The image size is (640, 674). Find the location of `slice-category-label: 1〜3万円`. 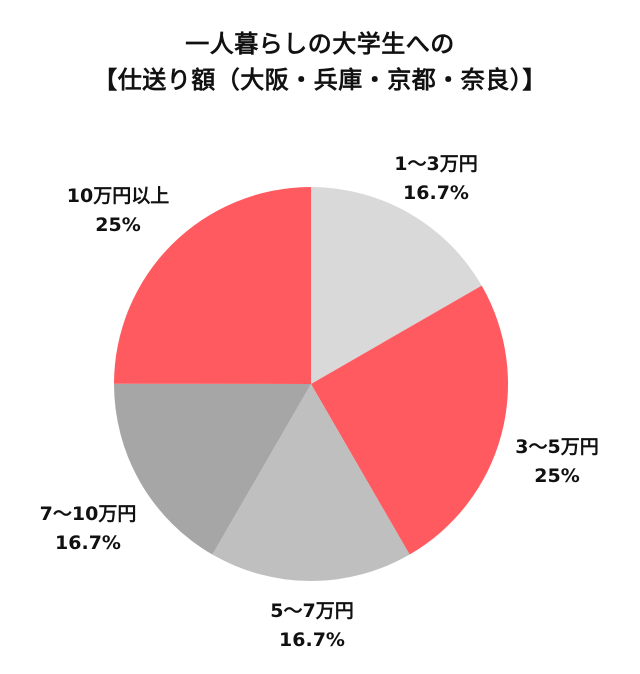

slice-category-label: 1〜3万円 is located at coordinates (435, 164).